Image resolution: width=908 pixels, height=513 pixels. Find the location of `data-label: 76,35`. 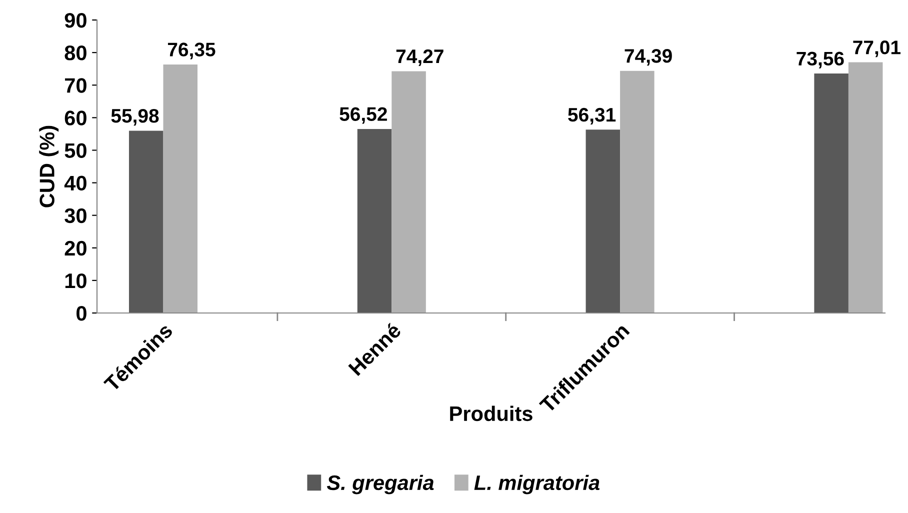

data-label: 76,35 is located at coordinates (192, 51).